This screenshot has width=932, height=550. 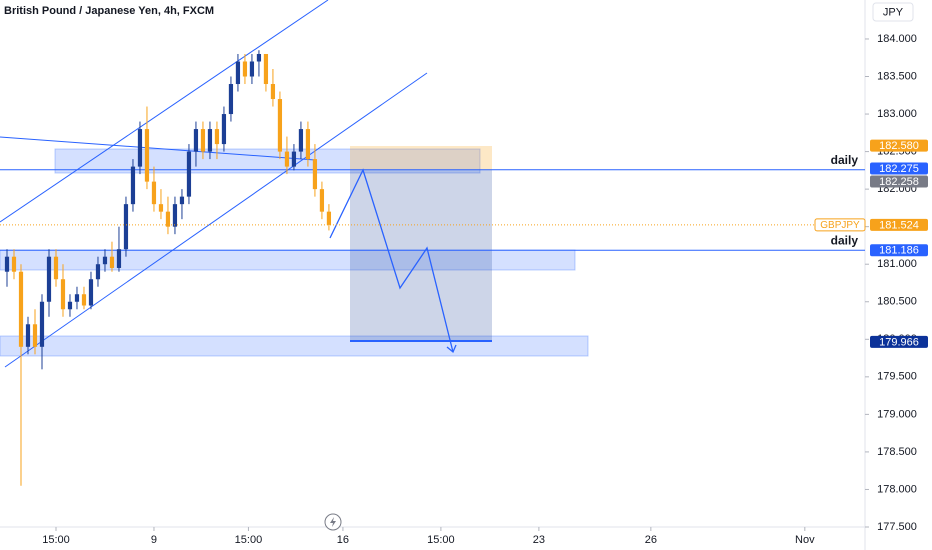 What do you see at coordinates (158, 148) in the screenshot?
I see `trend-line` at bounding box center [158, 148].